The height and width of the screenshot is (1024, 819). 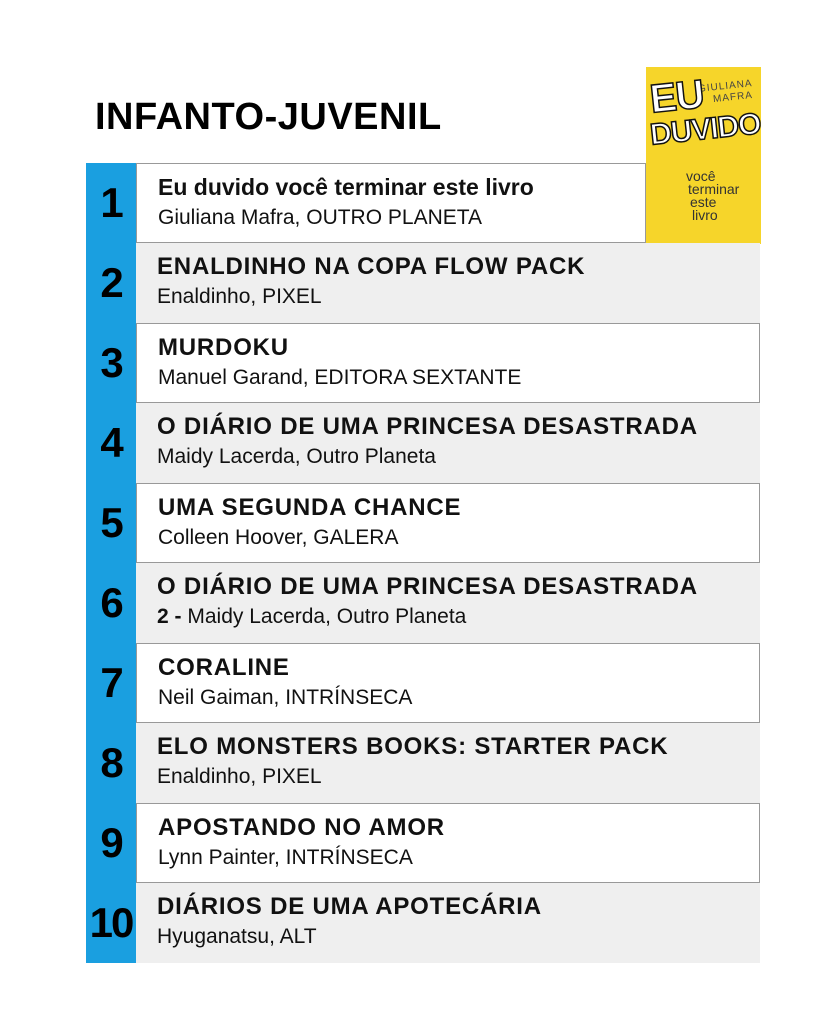 What do you see at coordinates (169, 616) in the screenshot?
I see `detail-prefix: 2 -` at bounding box center [169, 616].